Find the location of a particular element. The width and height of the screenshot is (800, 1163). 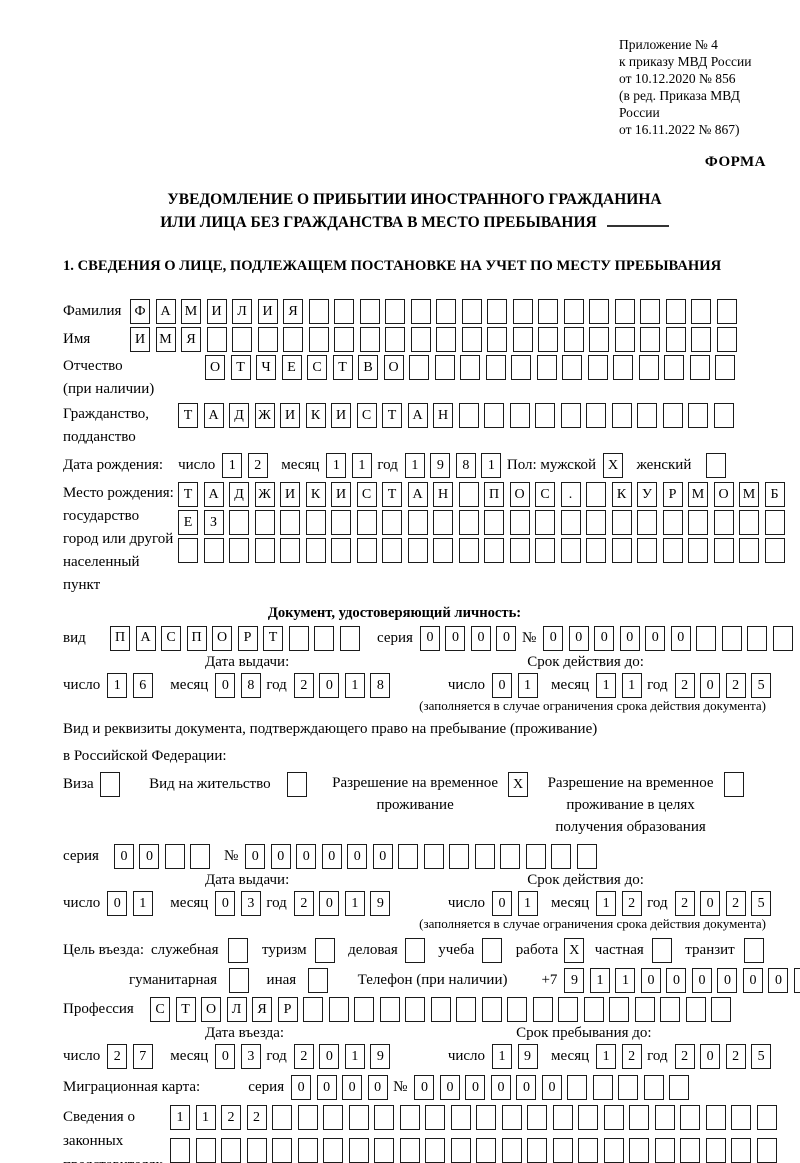

form-cell: 3 is located at coordinates (250, 1057).